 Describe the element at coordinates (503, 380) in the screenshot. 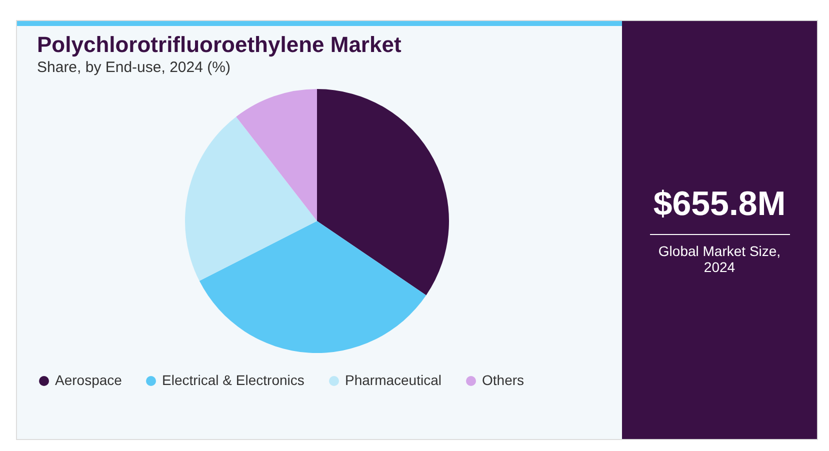

I see `legend-label: Others` at that location.